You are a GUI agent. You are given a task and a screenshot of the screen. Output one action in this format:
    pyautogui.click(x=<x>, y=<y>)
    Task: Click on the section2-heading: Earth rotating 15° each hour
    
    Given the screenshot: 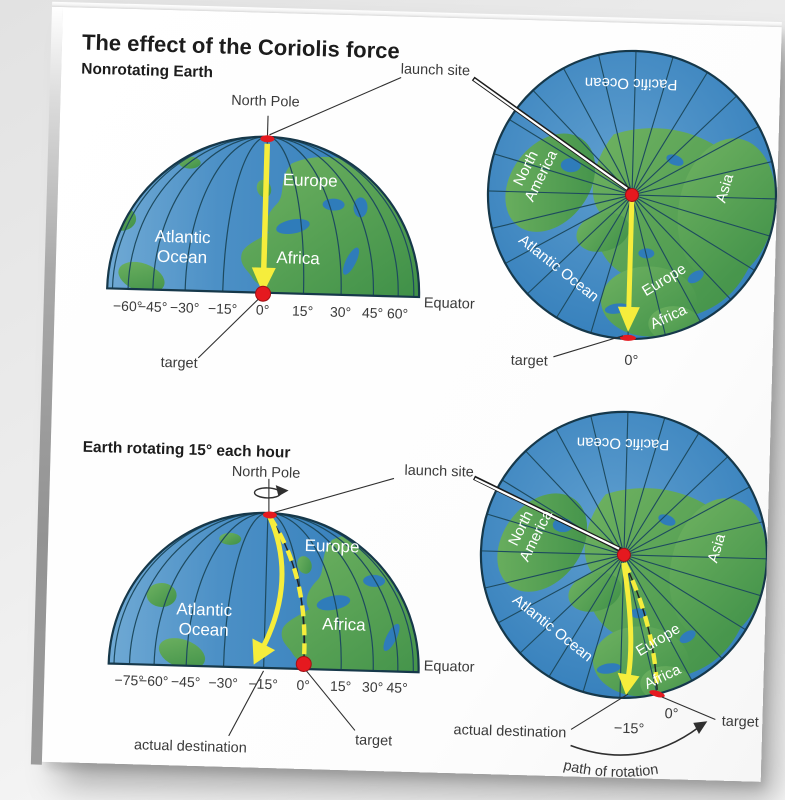 What is the action you would take?
    pyautogui.click(x=186, y=450)
    